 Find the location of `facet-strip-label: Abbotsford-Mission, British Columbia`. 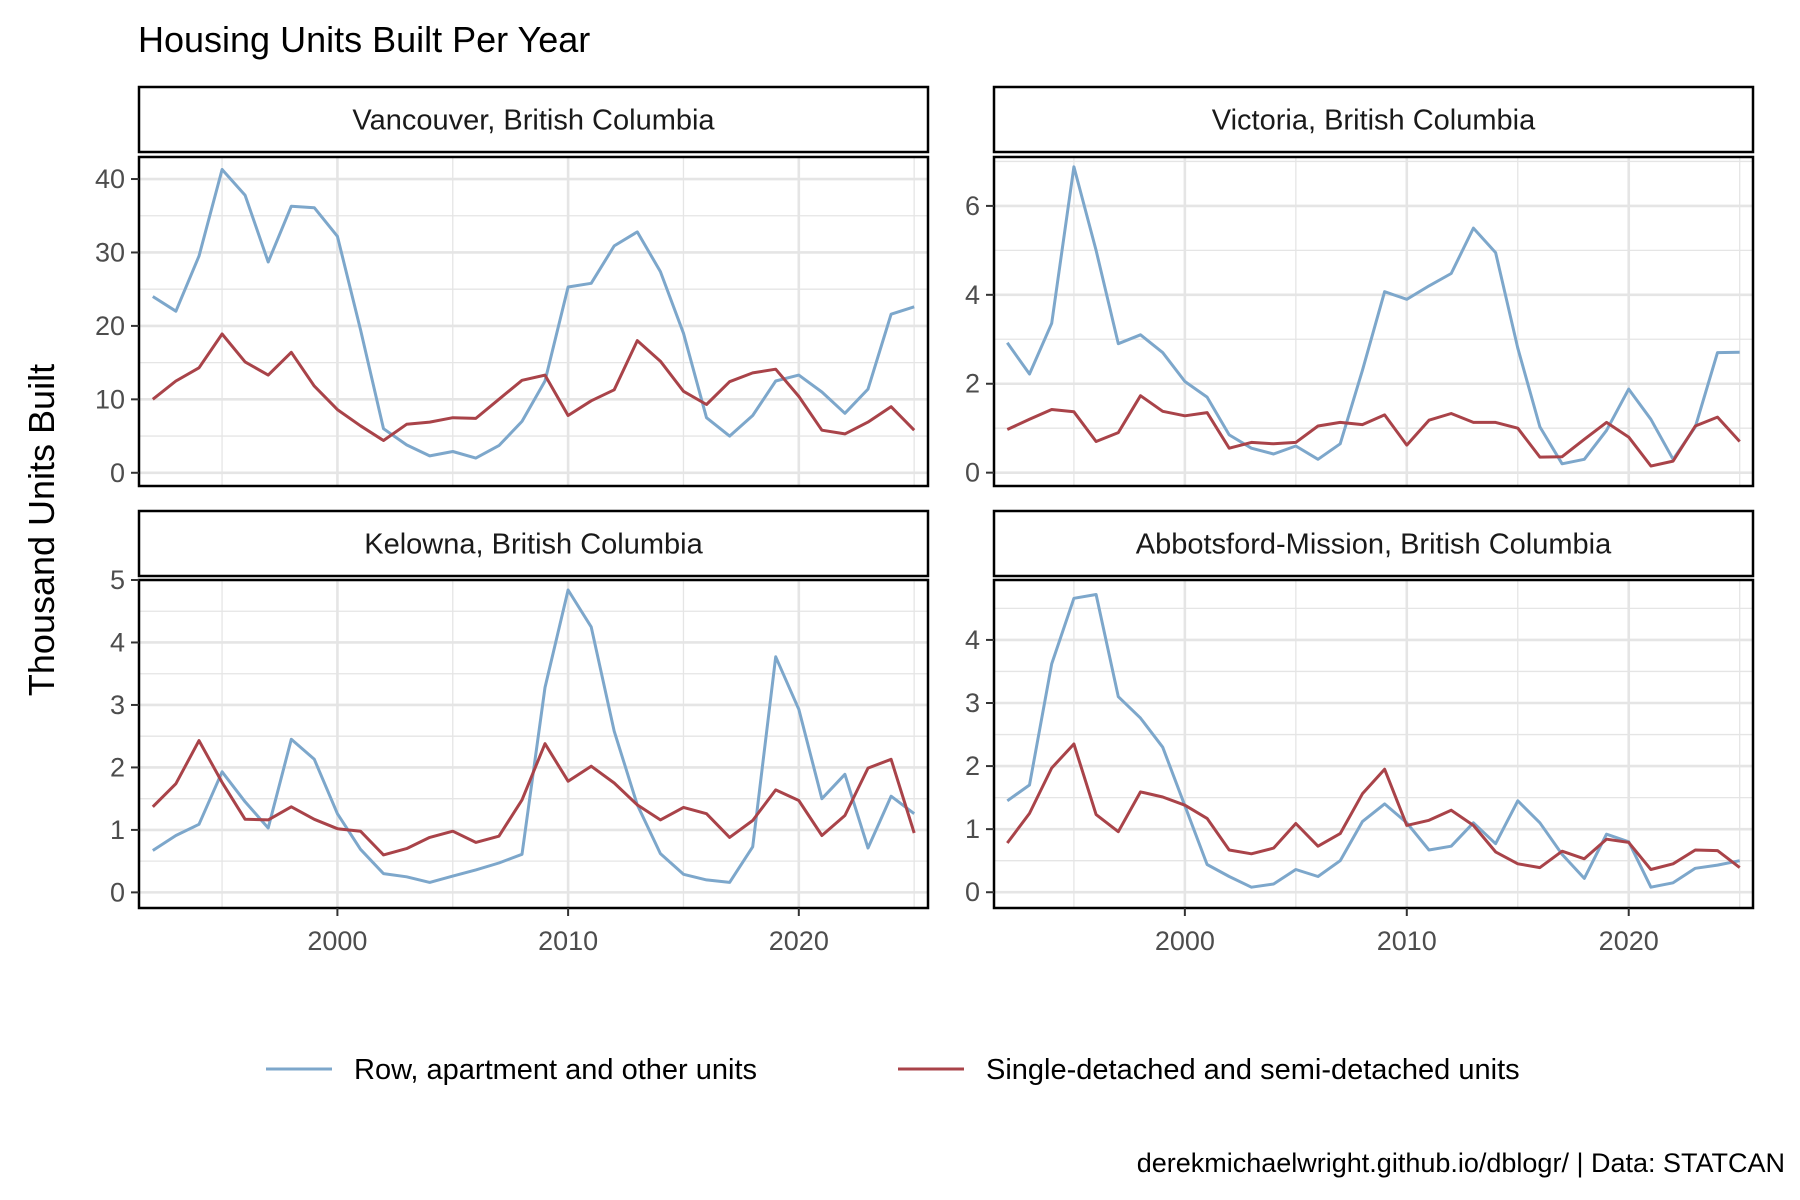

facet-strip-label: Abbotsford-Mission, British Columbia is located at coordinates (1374, 545).